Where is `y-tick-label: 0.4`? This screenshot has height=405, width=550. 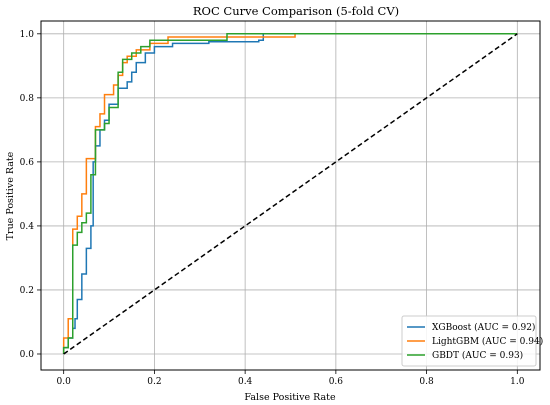 y-tick-label: 0.4 is located at coordinates (27, 227).